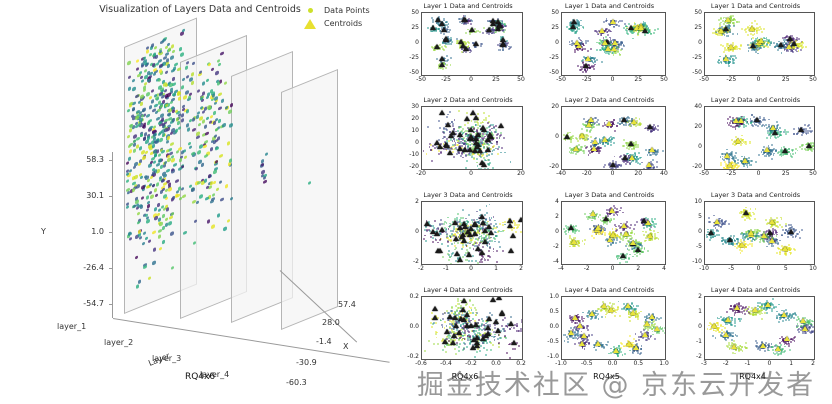 The height and width of the screenshot is (404, 832). Describe the element at coordinates (609, 100) in the screenshot. I see `subplot-title: Layer 2 Data and Centroids` at that location.